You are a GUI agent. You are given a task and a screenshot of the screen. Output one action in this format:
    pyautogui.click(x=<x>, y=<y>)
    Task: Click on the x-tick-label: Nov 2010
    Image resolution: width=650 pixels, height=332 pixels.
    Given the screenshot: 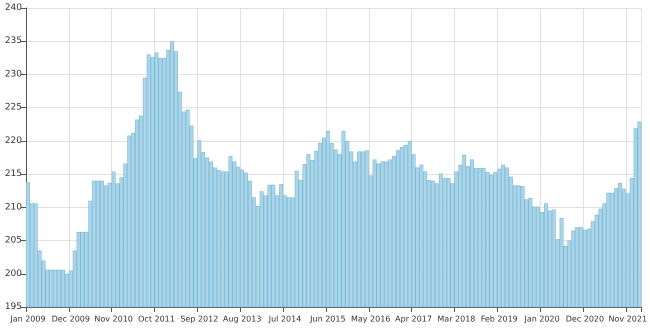 What is the action you would take?
    pyautogui.click(x=113, y=319)
    